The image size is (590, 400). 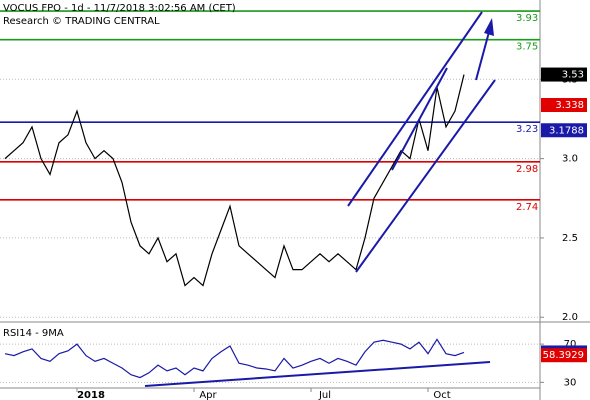 I want to click on rsi-title: RSI14 - 9MA, so click(x=33, y=333).